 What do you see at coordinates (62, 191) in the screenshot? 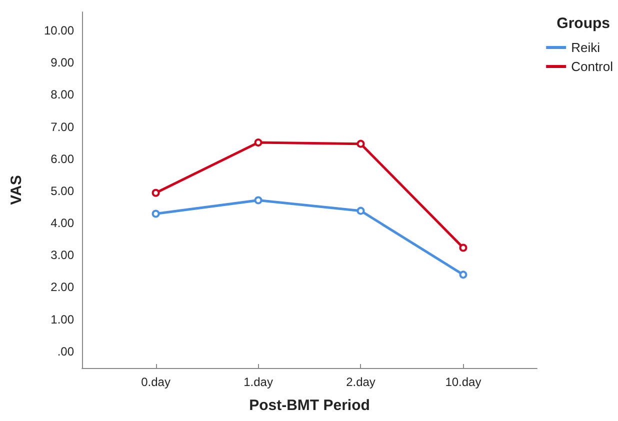
I see `y-tick-label: 5.00` at bounding box center [62, 191].